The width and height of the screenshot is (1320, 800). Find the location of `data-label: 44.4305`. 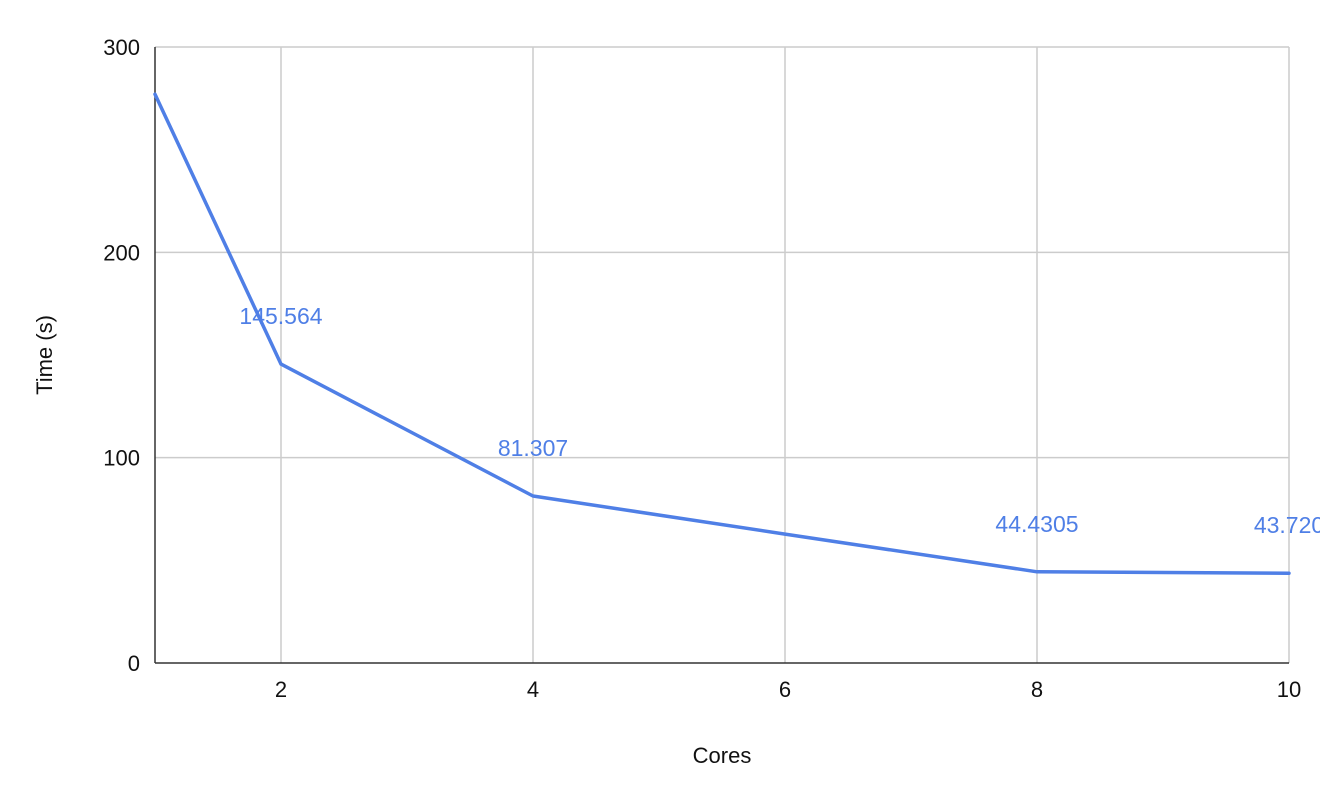

data-label: 44.4305 is located at coordinates (1036, 524).